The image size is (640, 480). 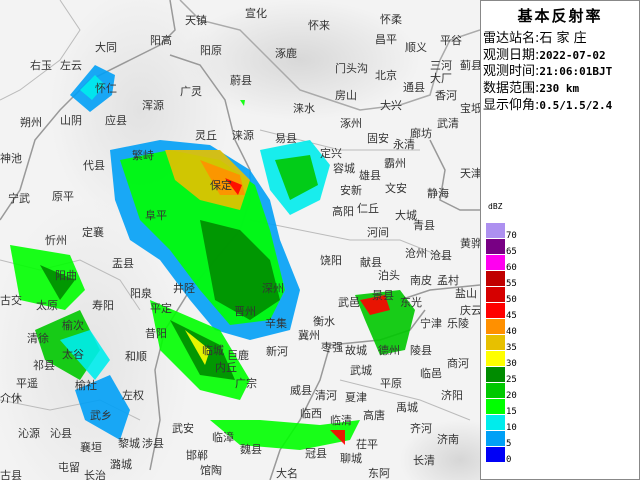 I want to click on city-label: 涿鹿, so click(x=286, y=53).